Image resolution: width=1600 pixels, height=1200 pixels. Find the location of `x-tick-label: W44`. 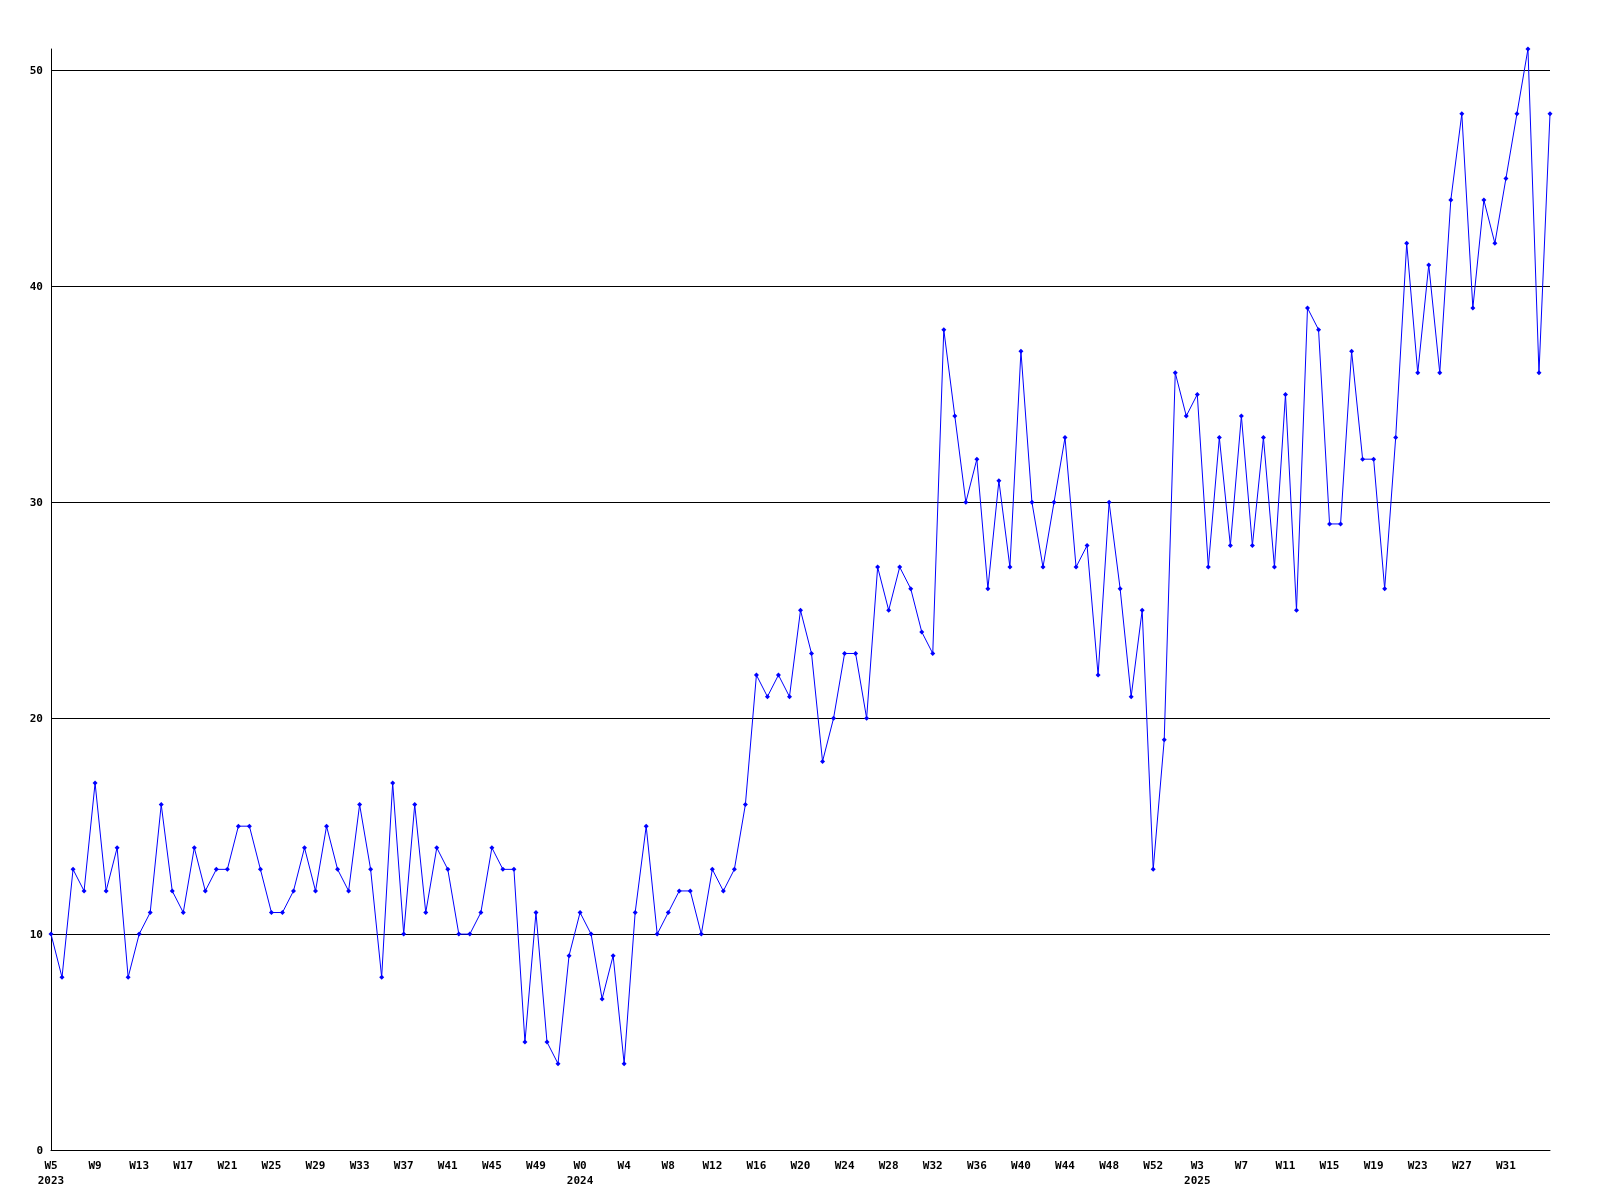

x-tick-label: W44 is located at coordinates (1065, 1165).